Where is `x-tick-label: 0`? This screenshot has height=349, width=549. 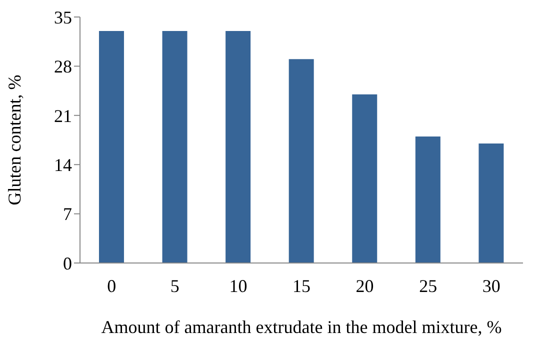
x-tick-label: 0 is located at coordinates (111, 286).